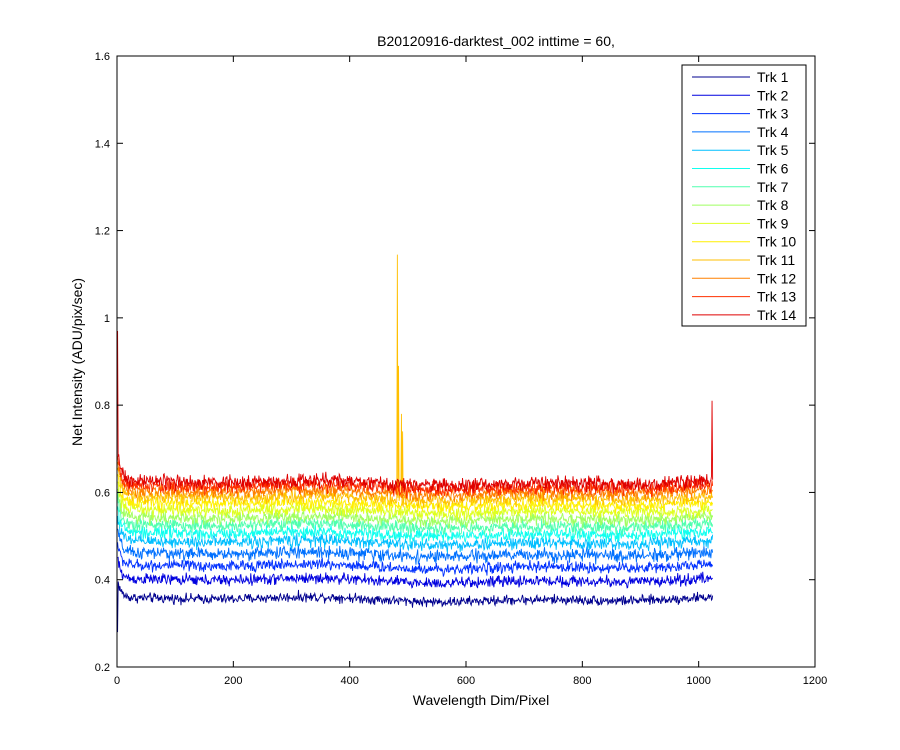  What do you see at coordinates (107, 319) in the screenshot?
I see `y-tick-label: 1` at bounding box center [107, 319].